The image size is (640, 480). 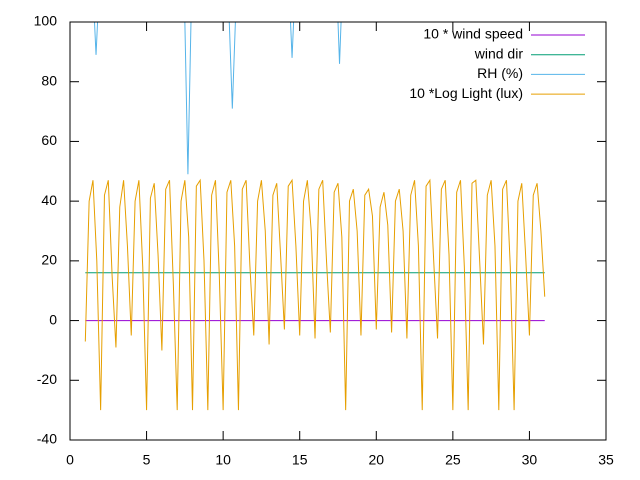 What do you see at coordinates (47, 439) in the screenshot?
I see `y-tick-label: -40` at bounding box center [47, 439].